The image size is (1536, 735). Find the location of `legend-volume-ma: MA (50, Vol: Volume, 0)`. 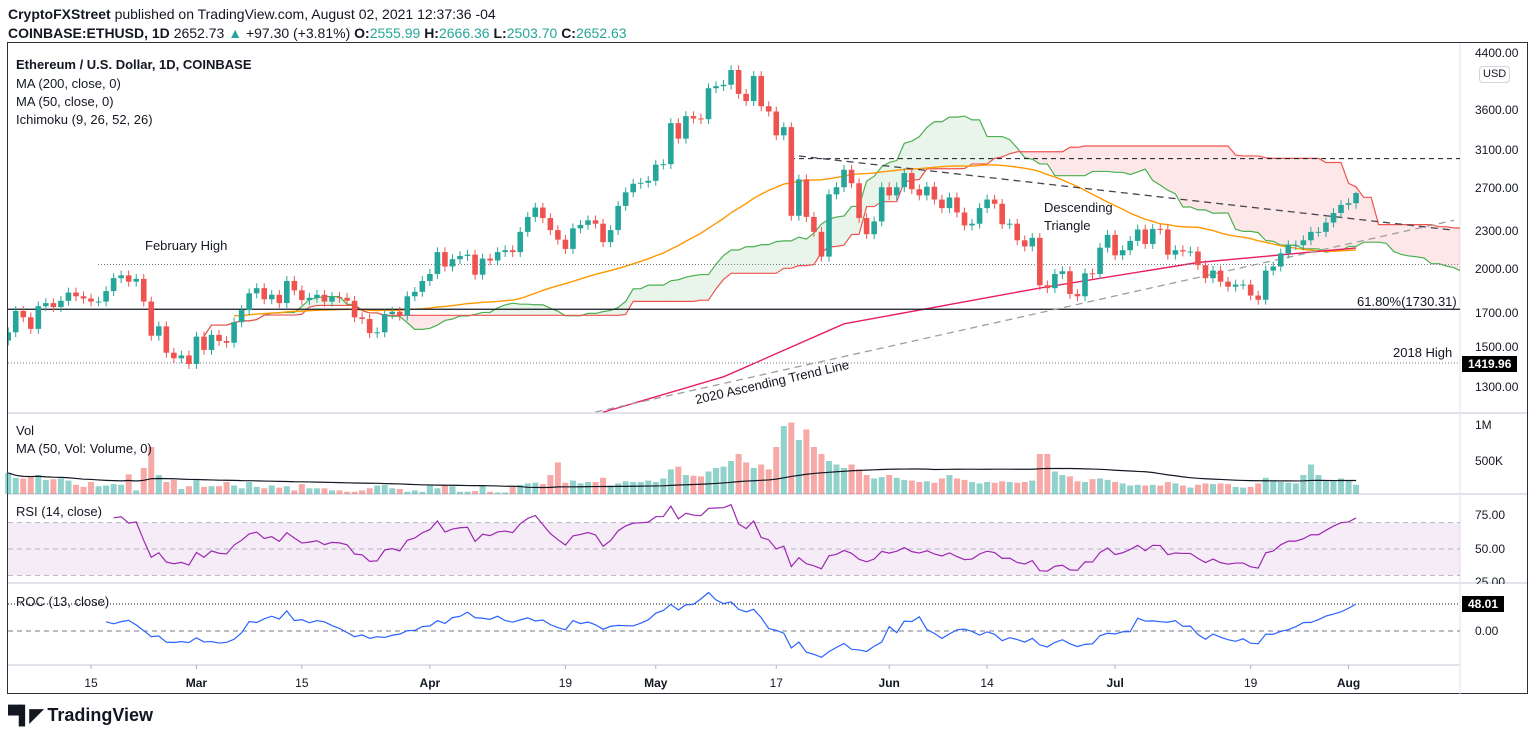

legend-volume-ma: MA (50, Vol: Volume, 0) is located at coordinates (84, 448).